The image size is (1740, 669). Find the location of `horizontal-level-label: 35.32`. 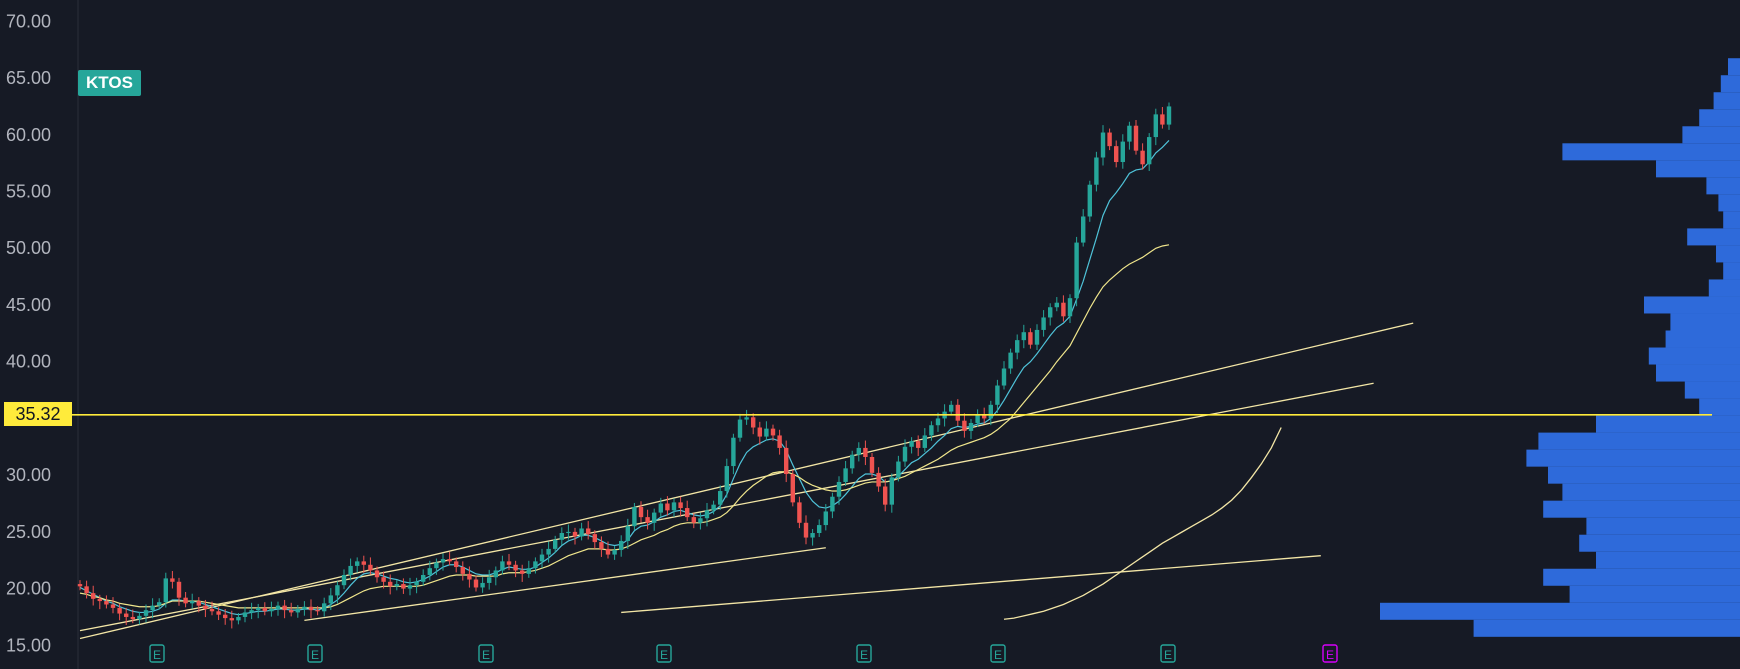

horizontal-level-label: 35.32 is located at coordinates (38, 414).